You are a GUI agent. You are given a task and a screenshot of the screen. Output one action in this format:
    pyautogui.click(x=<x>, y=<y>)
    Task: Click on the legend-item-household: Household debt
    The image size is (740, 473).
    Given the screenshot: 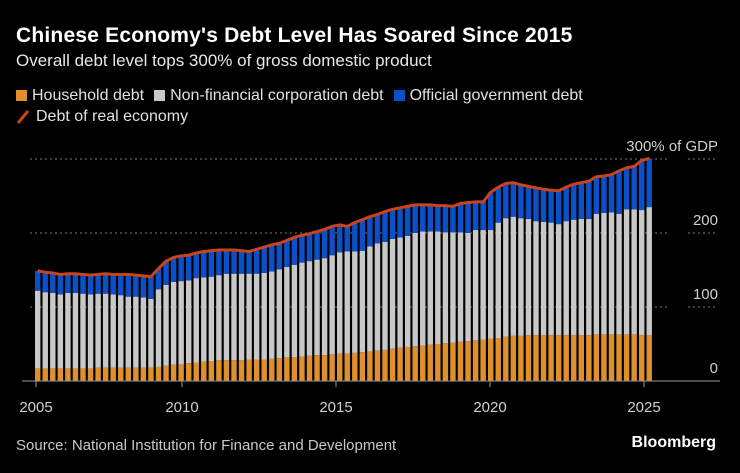 What is the action you would take?
    pyautogui.click(x=80, y=96)
    